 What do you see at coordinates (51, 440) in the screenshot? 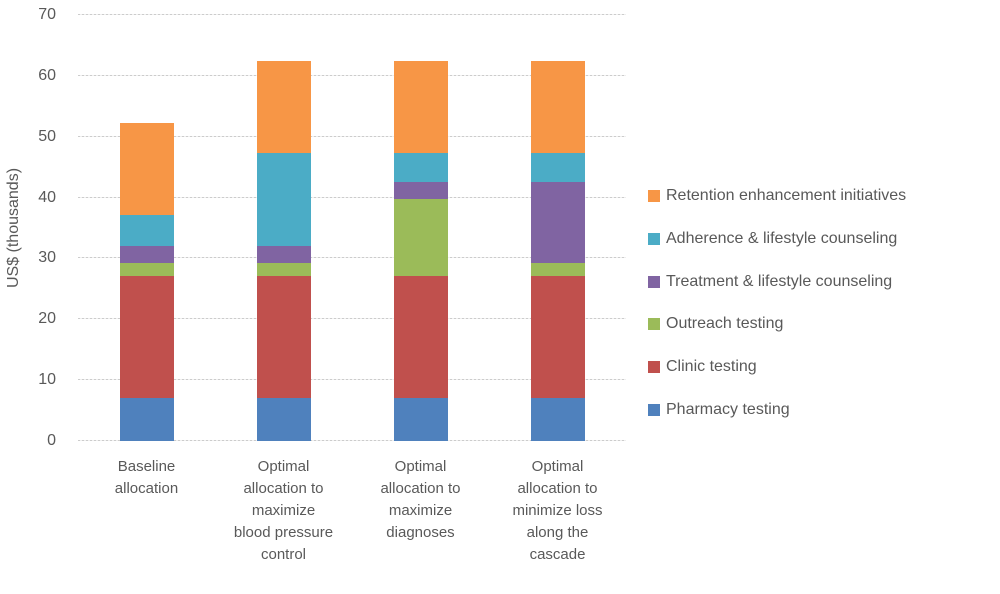
I see `y-tick-label: 0` at bounding box center [51, 440].